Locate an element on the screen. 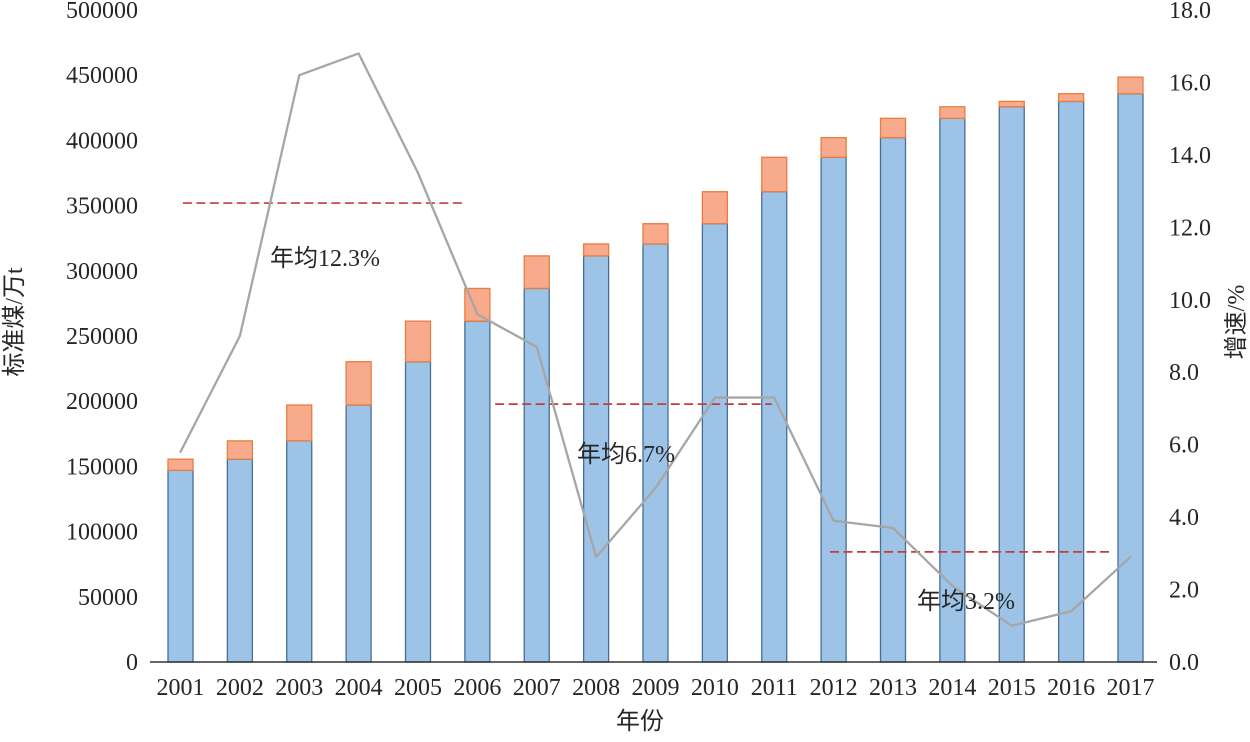 The image size is (1250, 742). bar-base-2007 is located at coordinates (536, 475).